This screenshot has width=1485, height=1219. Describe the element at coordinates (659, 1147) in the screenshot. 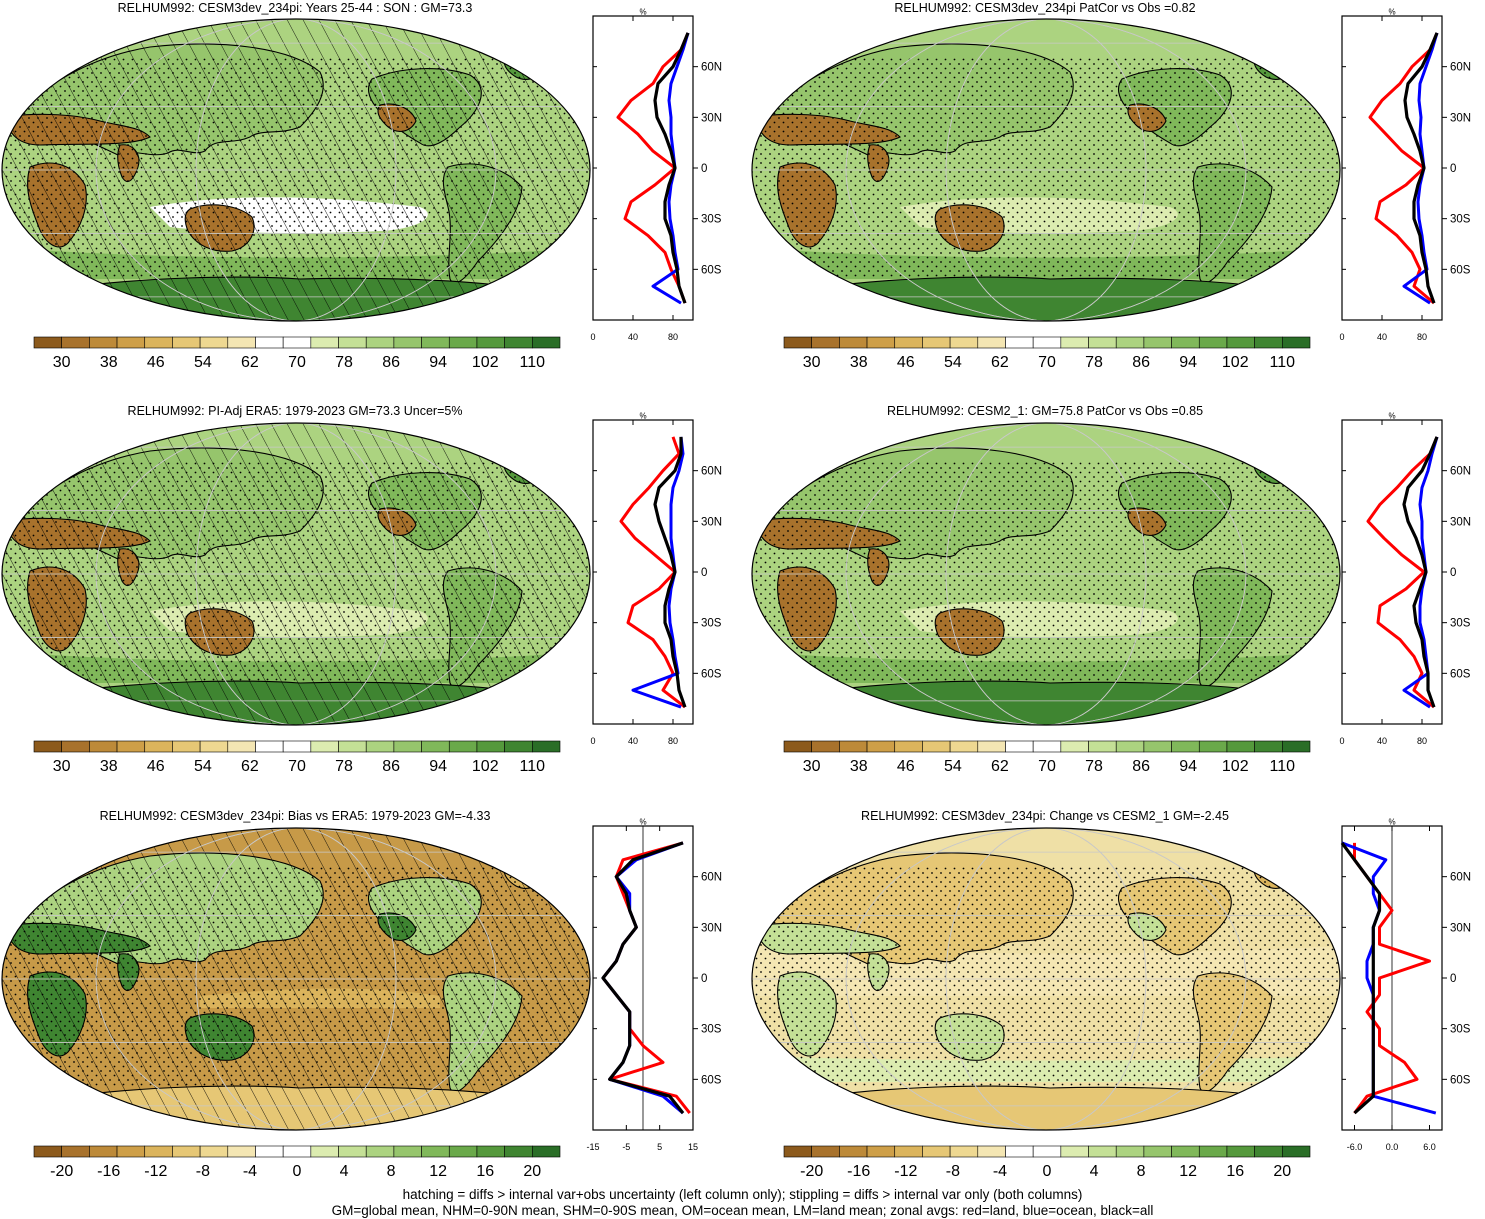

I see `profile-x-label: 5` at that location.